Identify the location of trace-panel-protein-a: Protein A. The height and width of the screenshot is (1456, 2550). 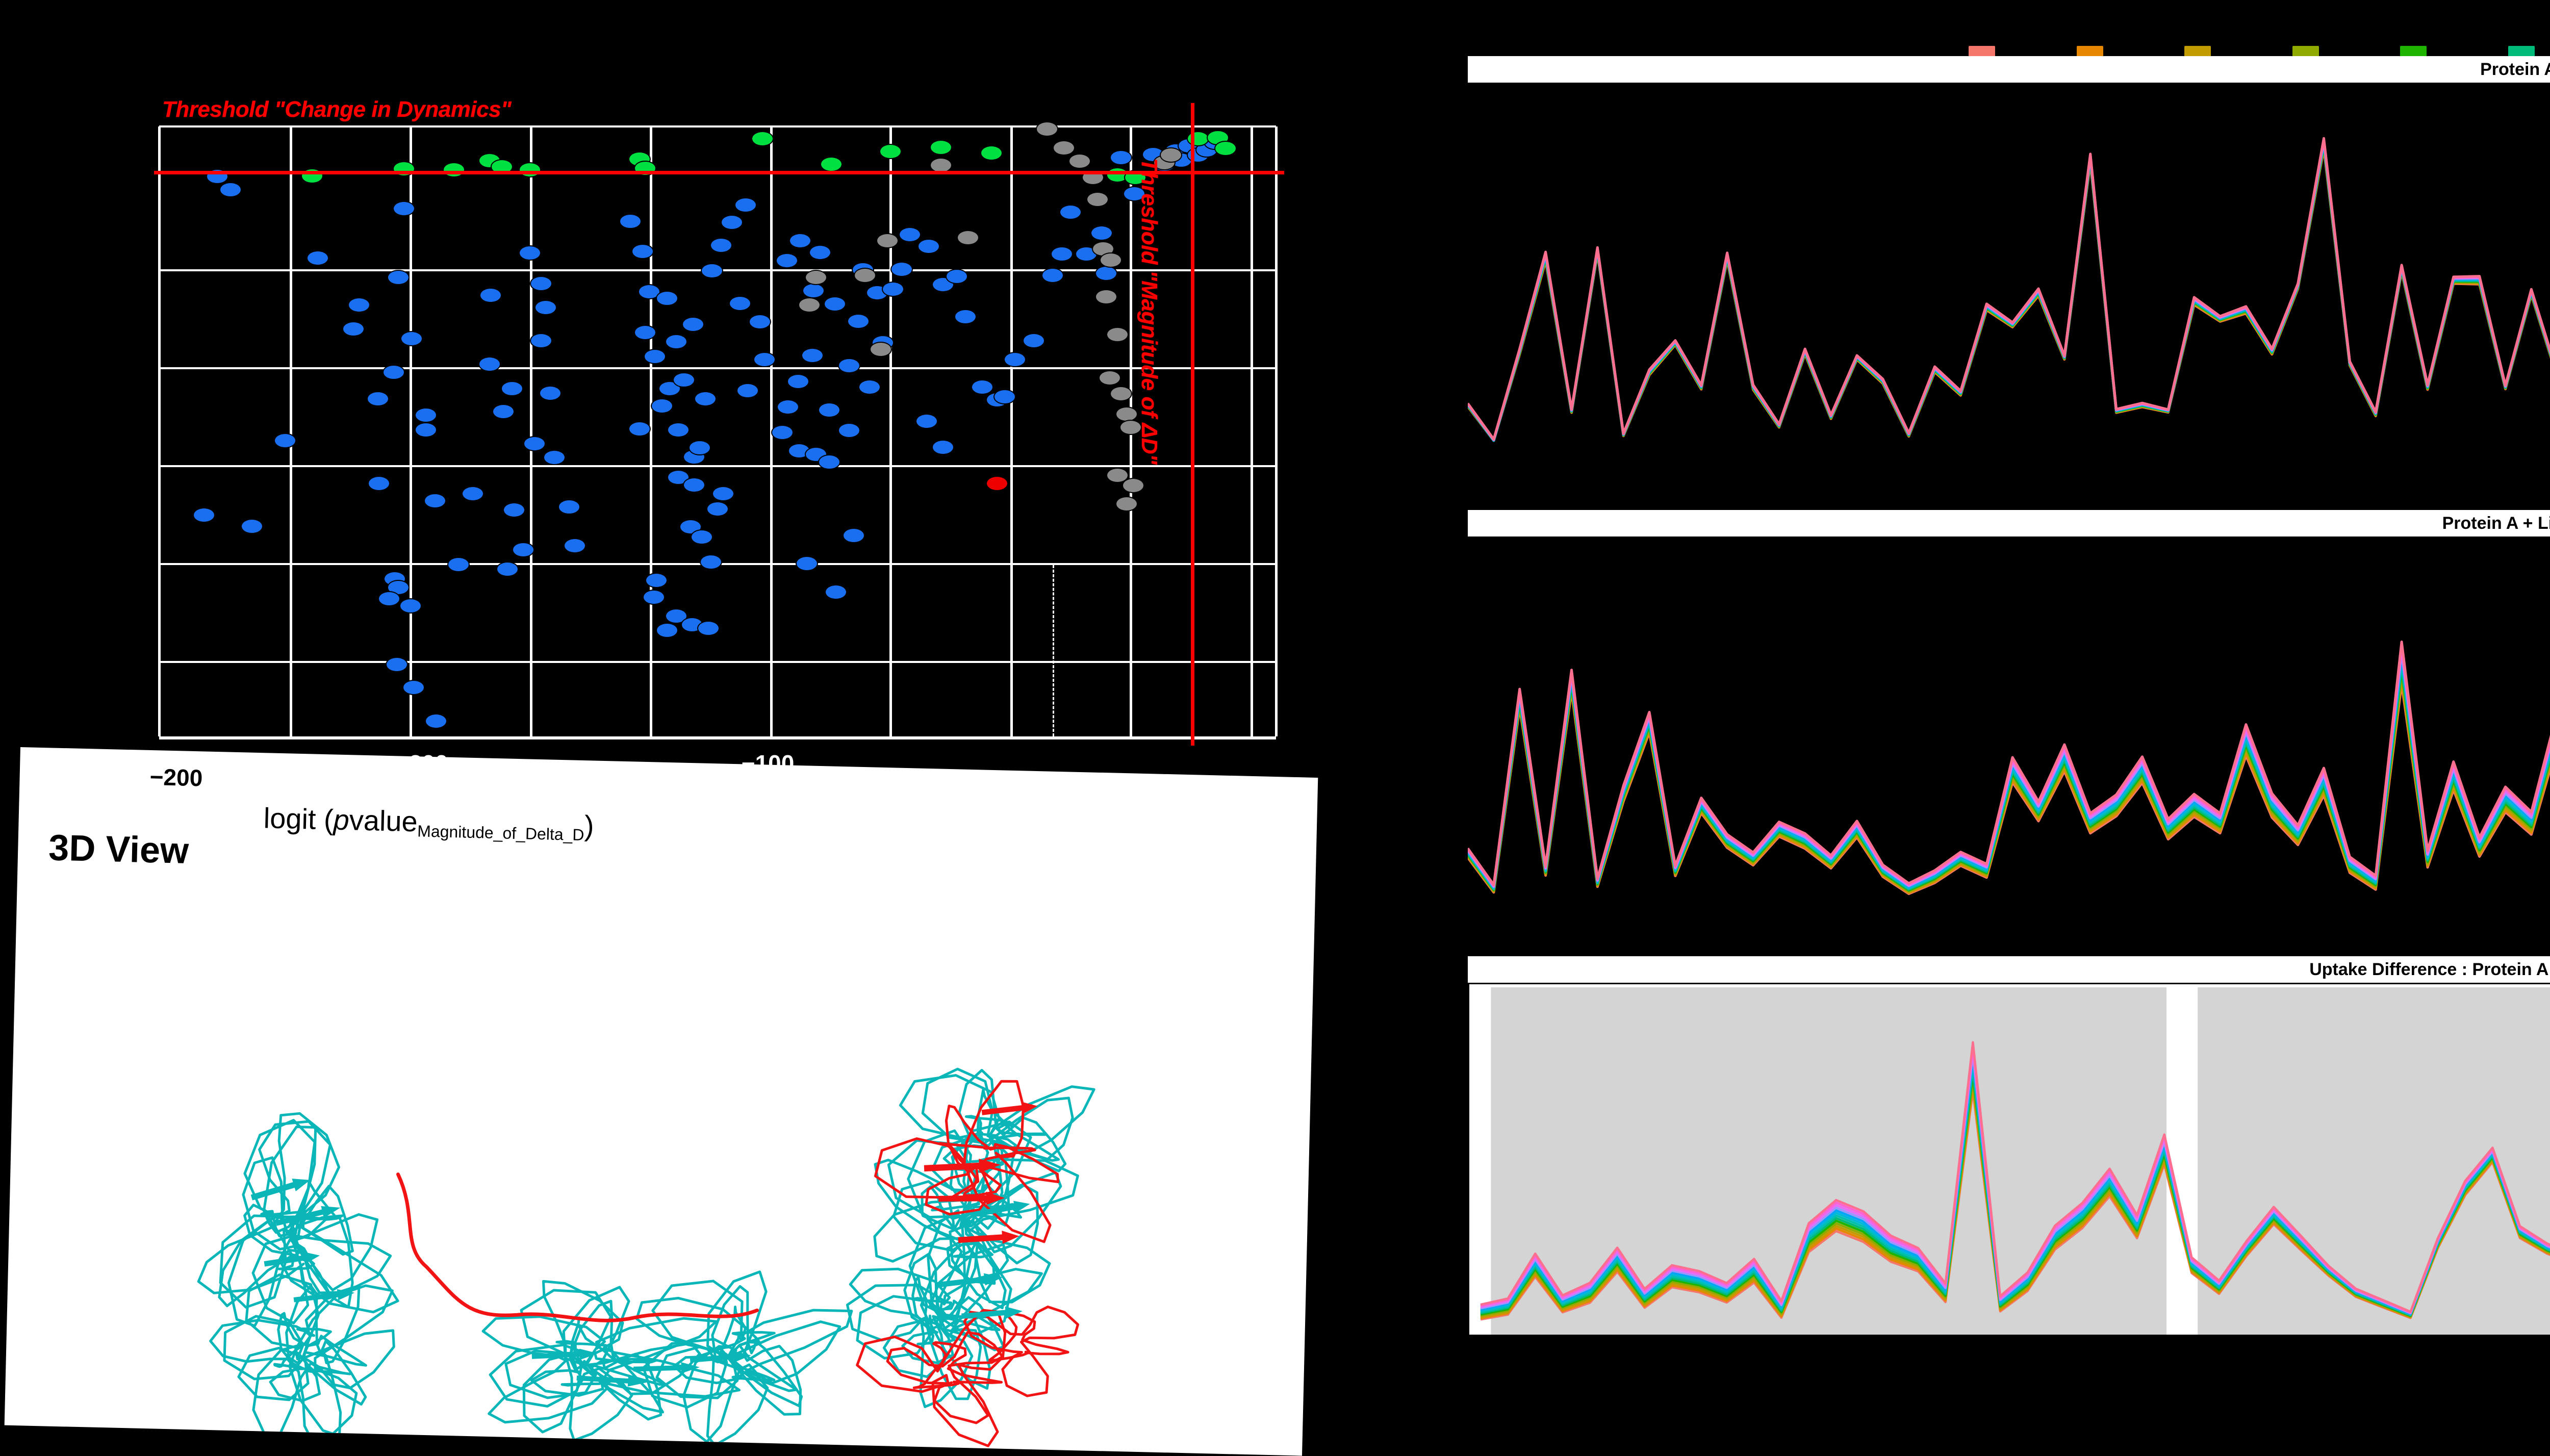
(2009, 255).